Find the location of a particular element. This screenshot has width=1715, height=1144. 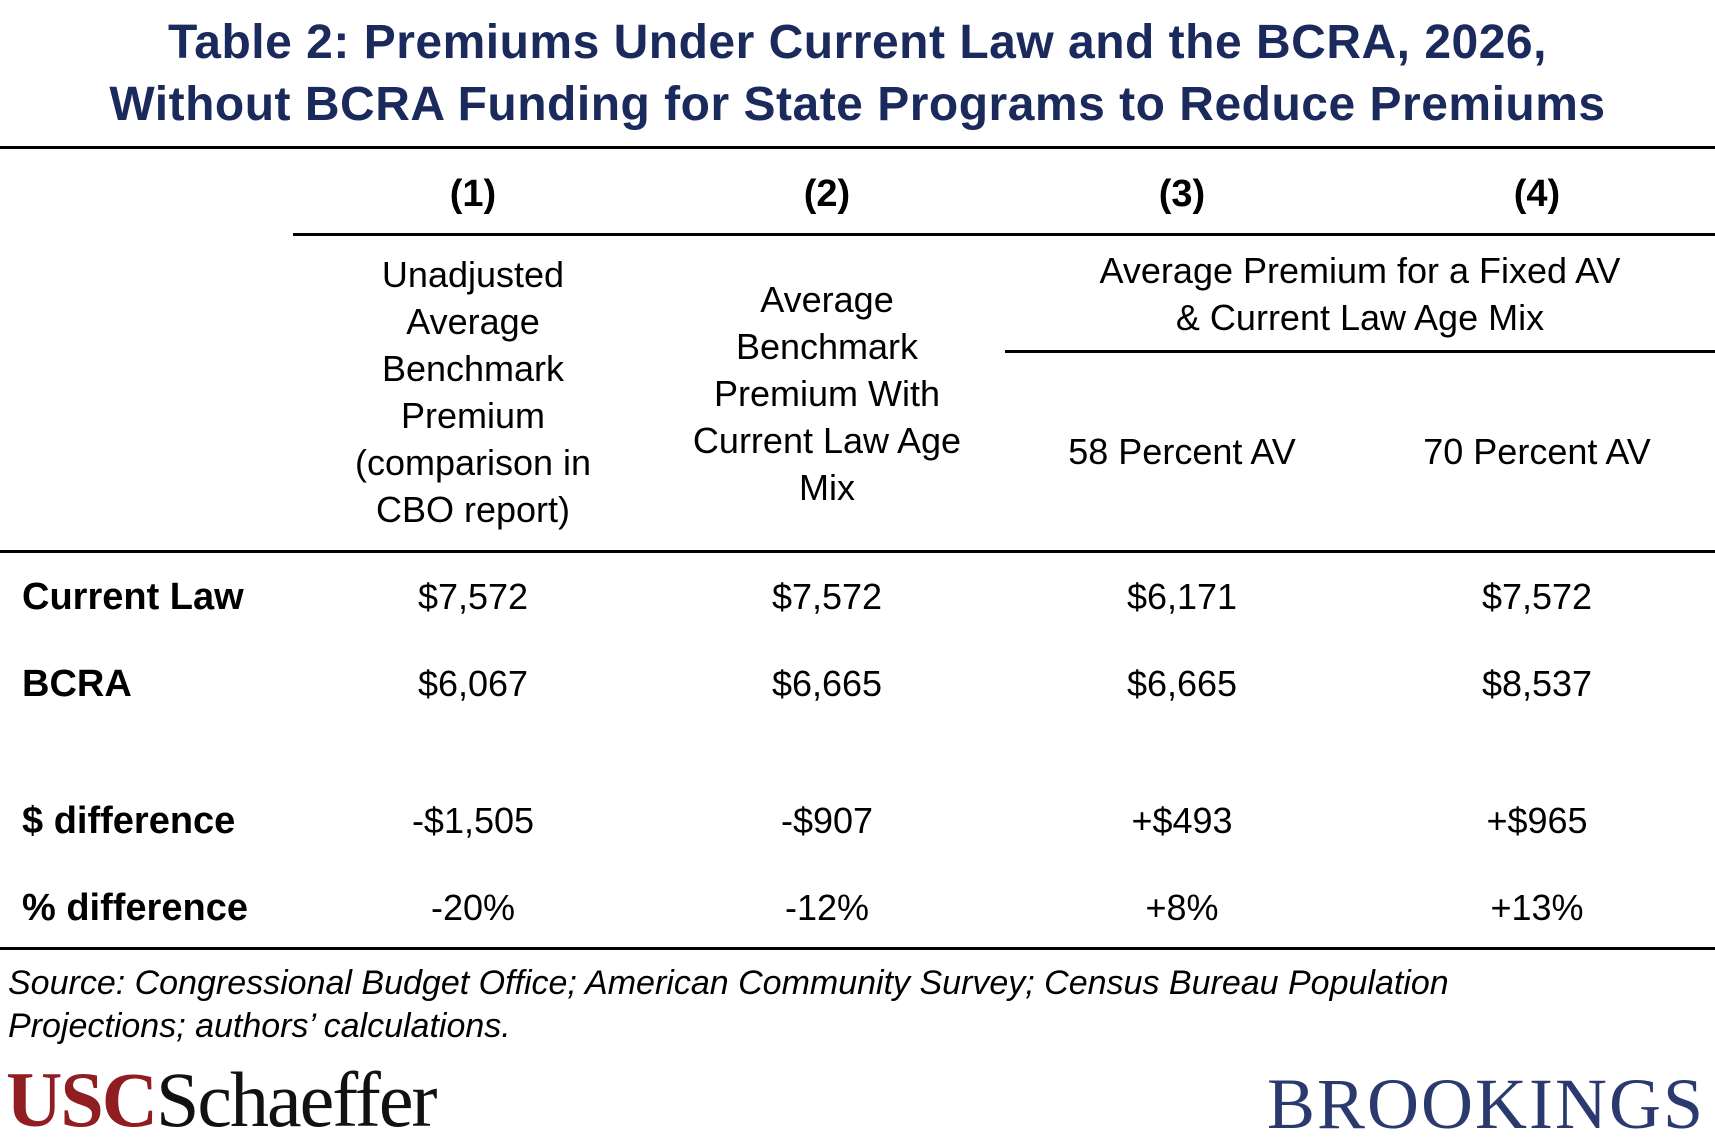

header-line: Premium is located at coordinates (473, 415).